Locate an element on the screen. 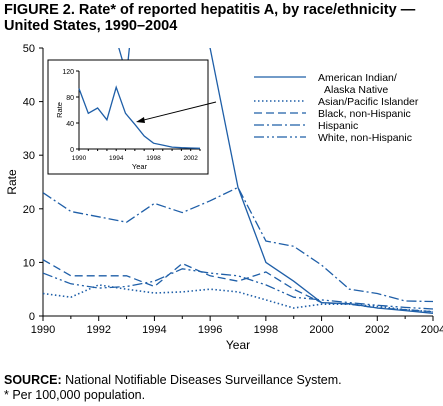  source-label: SOURCE: is located at coordinates (33, 380).